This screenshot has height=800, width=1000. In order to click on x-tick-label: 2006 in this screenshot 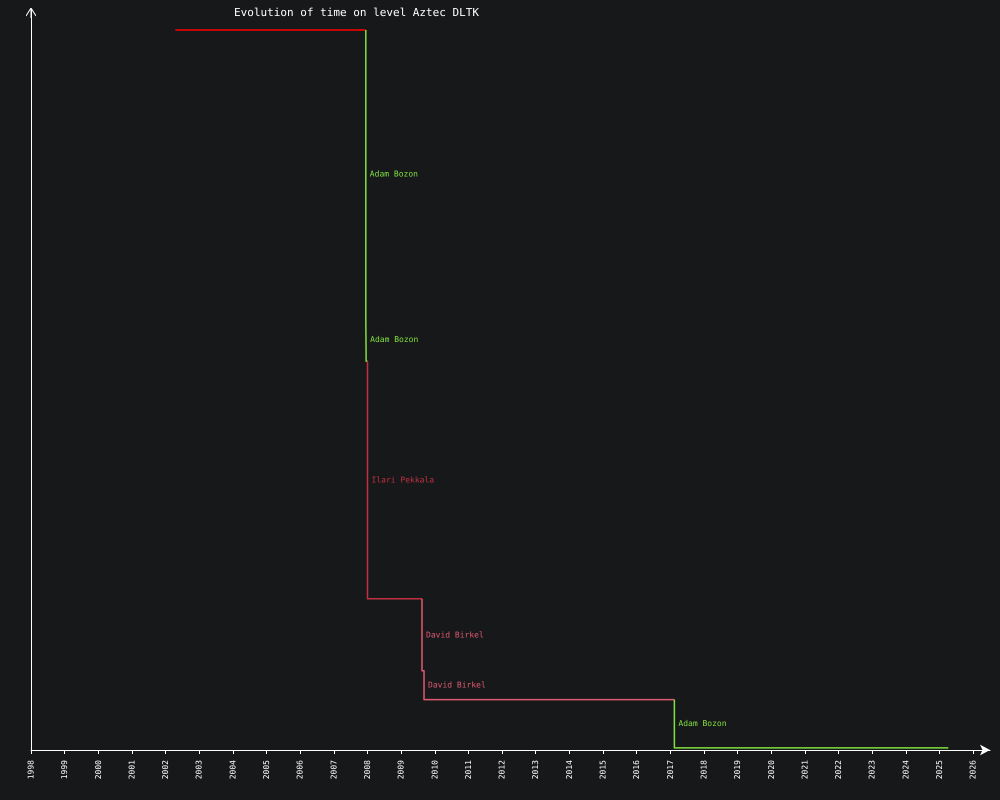, I will do `click(300, 770)`.